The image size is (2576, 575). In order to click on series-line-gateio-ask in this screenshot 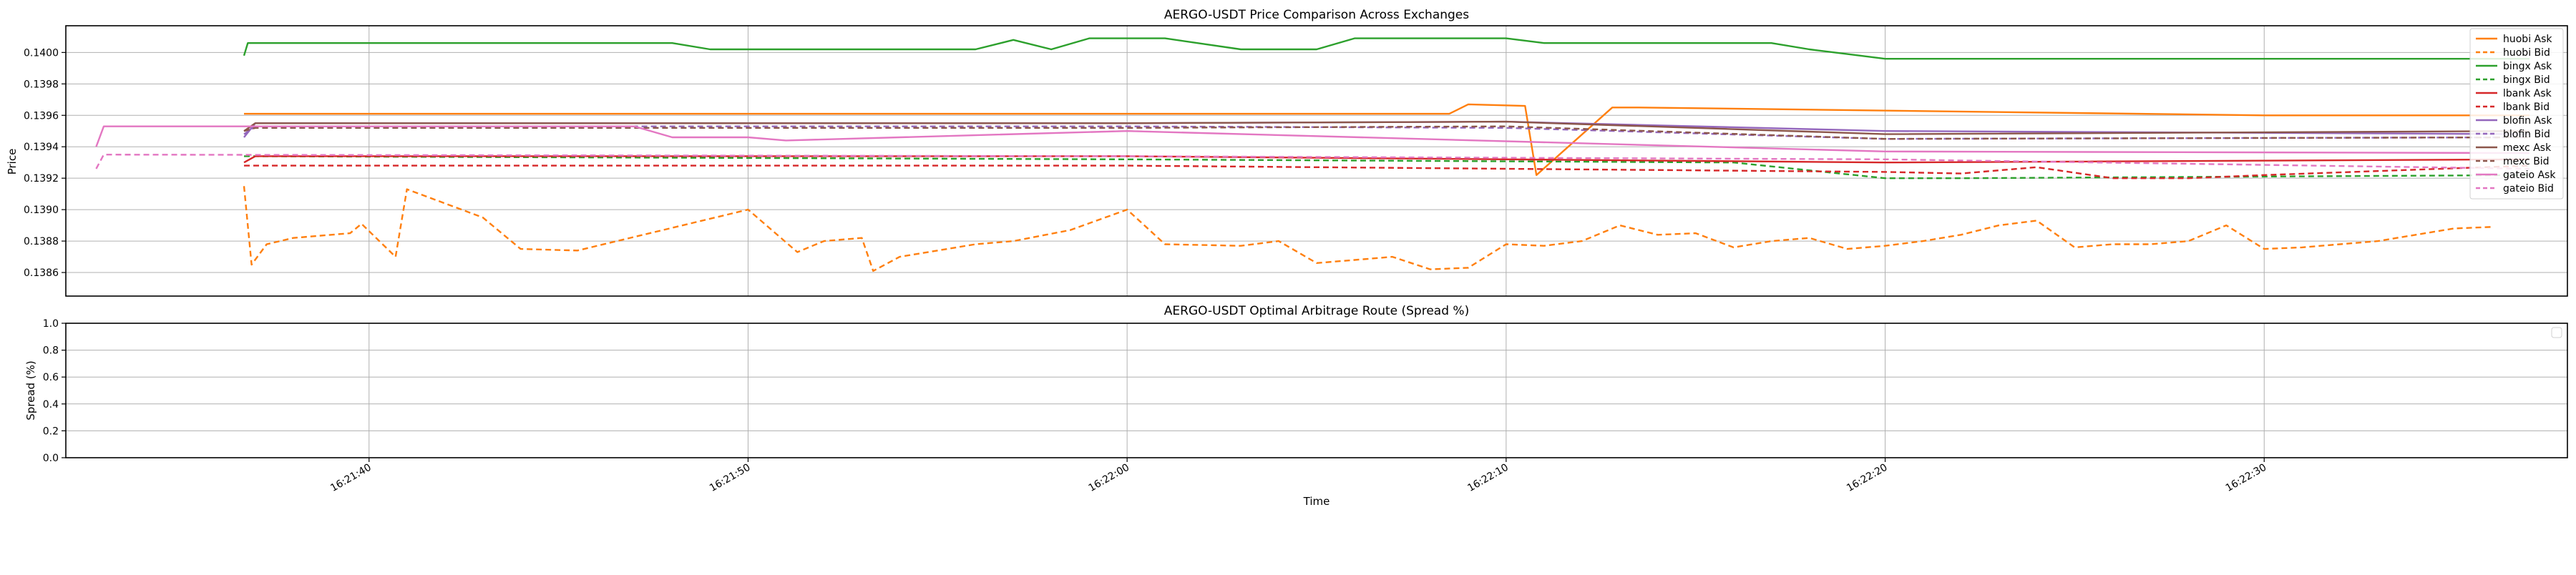, I will do `click(1312, 140)`.